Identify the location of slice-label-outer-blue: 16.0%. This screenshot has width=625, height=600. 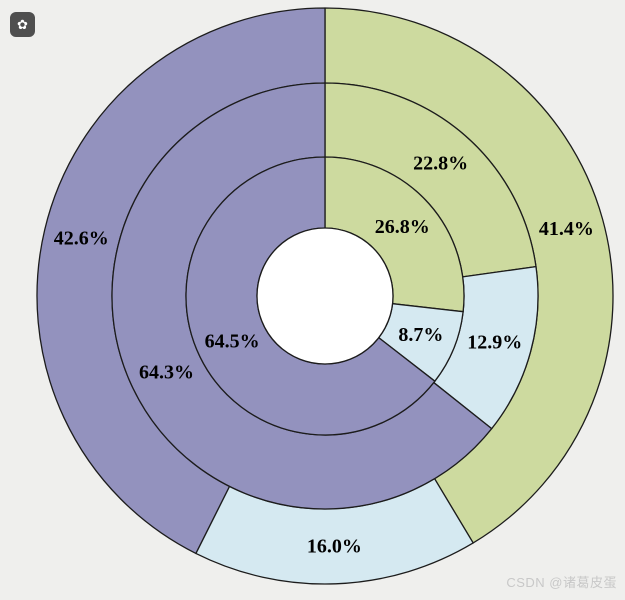
(334, 546).